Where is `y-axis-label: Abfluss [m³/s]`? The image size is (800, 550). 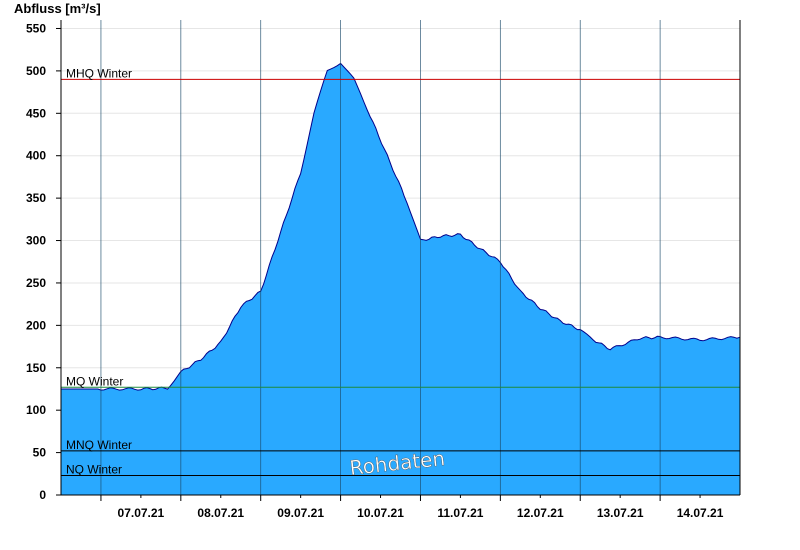 y-axis-label: Abfluss [m³/s] is located at coordinates (57, 8).